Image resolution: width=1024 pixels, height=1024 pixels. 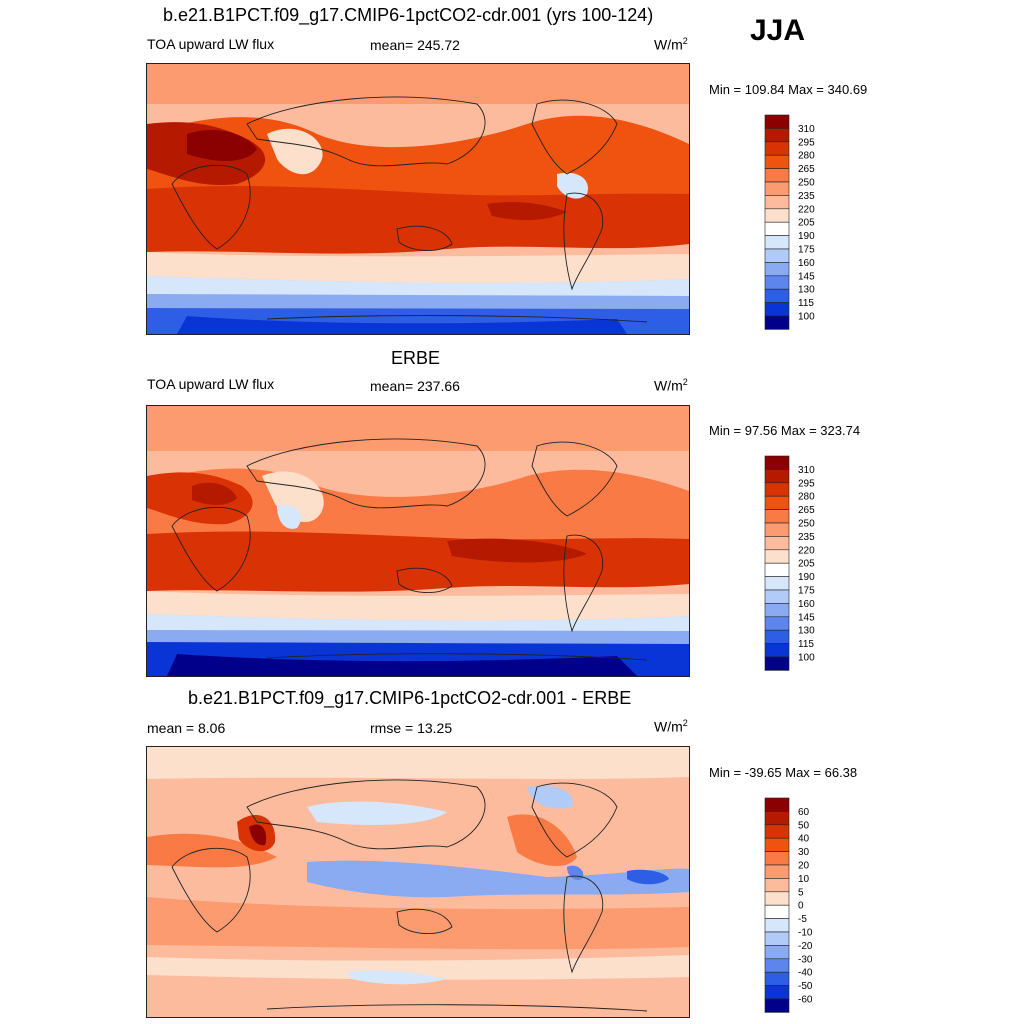 I want to click on colorbar-tick-label: -40, so click(x=805, y=973).